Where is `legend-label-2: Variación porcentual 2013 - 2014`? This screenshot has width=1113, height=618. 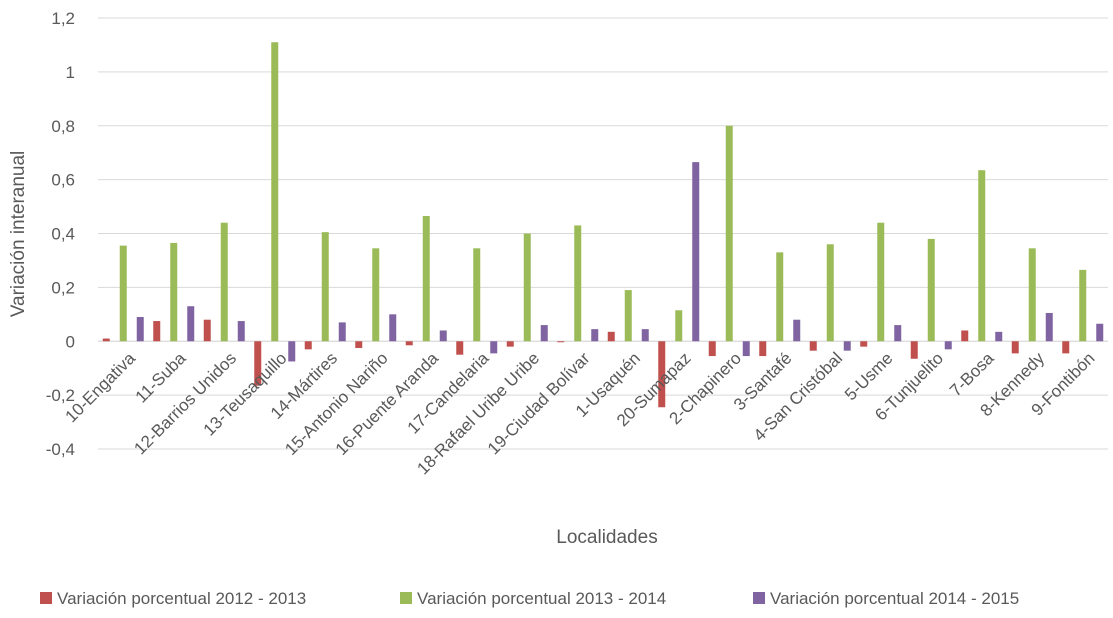
legend-label-2: Variación porcentual 2013 - 2014 is located at coordinates (541, 598).